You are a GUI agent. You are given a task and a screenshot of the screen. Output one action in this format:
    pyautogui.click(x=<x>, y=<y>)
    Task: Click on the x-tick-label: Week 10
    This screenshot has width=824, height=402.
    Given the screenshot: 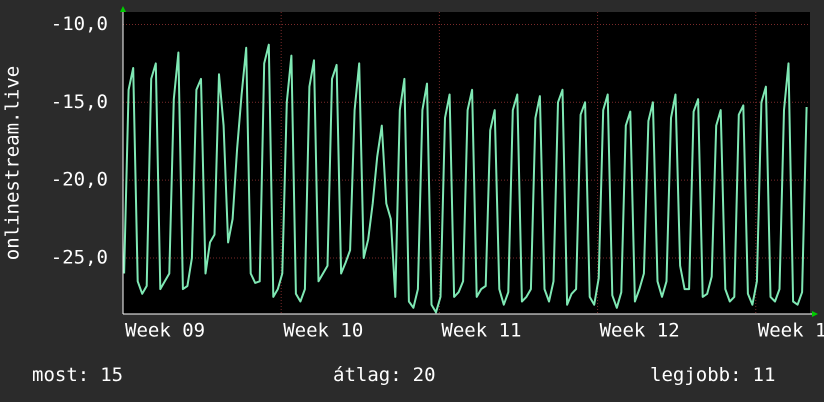 What is the action you would take?
    pyautogui.click(x=323, y=331)
    